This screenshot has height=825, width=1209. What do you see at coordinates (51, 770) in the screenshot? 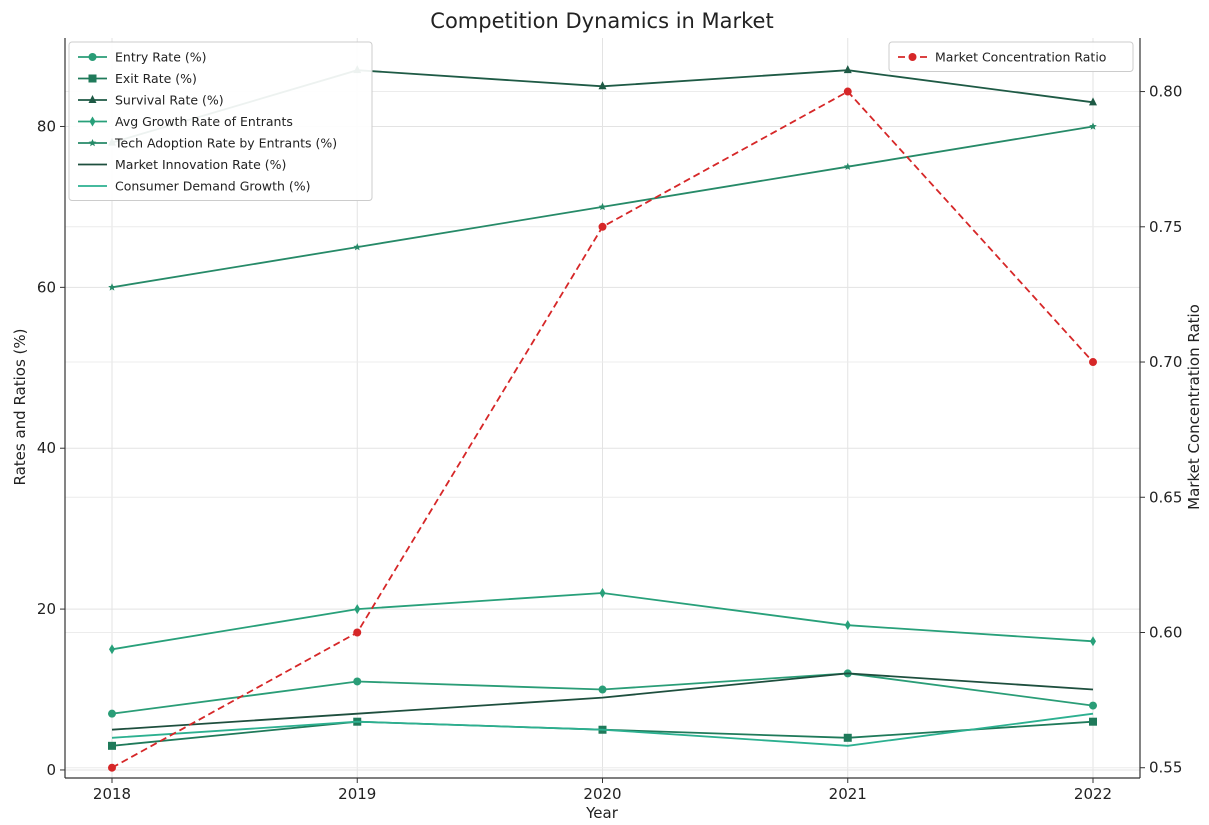
I see `y-tick-label: 0` at bounding box center [51, 770].